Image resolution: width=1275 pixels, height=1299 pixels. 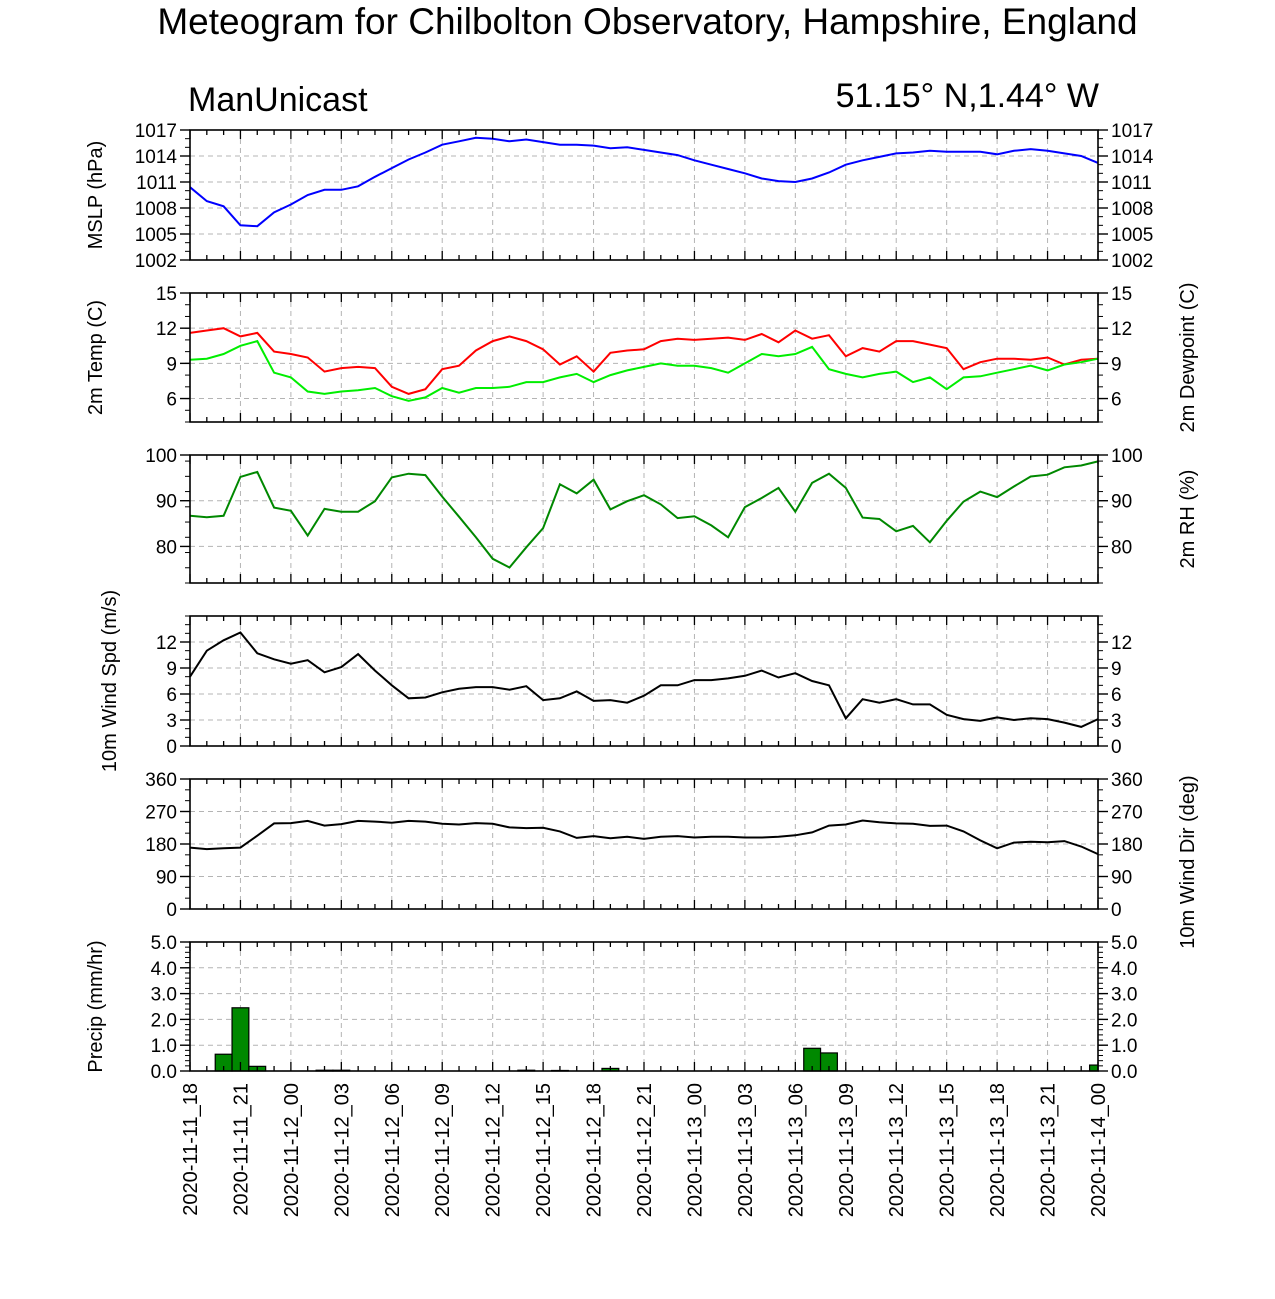 I want to click on x-tick-label: 2020-11-12_00, so click(x=292, y=1150).